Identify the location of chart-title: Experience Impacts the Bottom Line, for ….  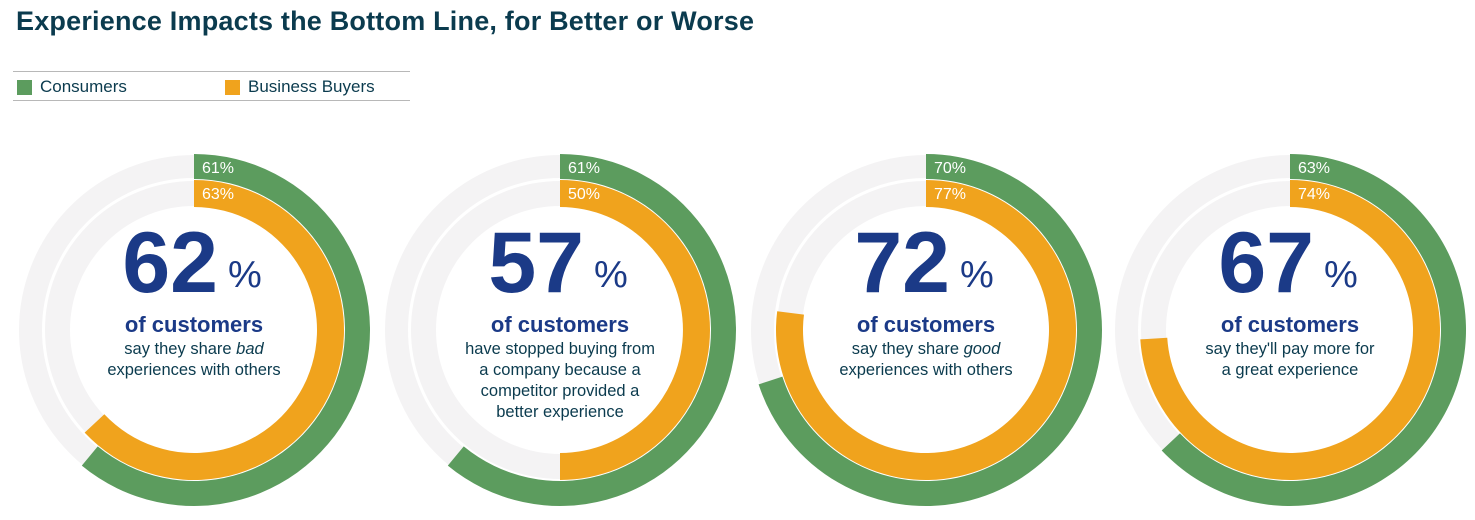
(385, 21).